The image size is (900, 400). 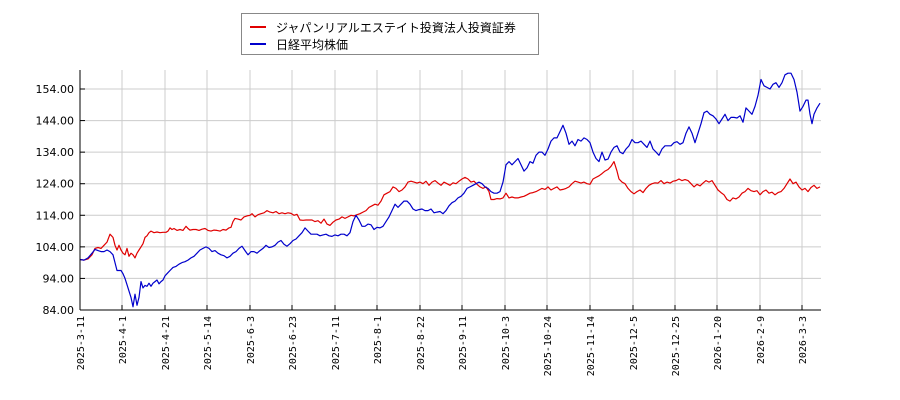 I want to click on x-tick-label: 2025-3-11, so click(x=81, y=343).